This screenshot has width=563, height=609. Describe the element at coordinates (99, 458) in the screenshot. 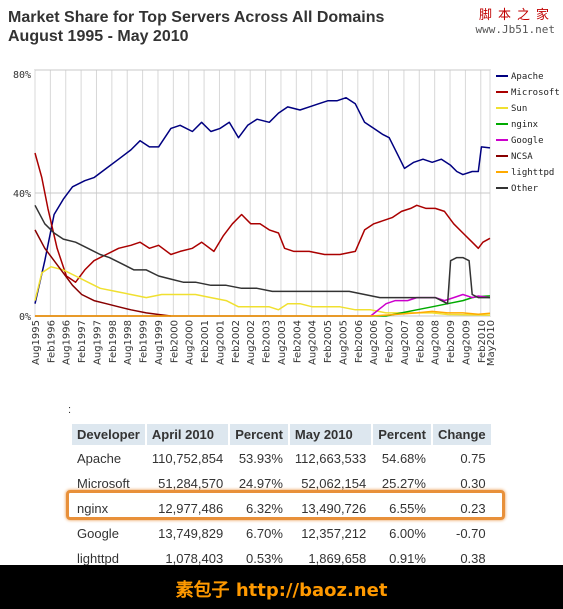

I see `cell-developer: Apache` at that location.